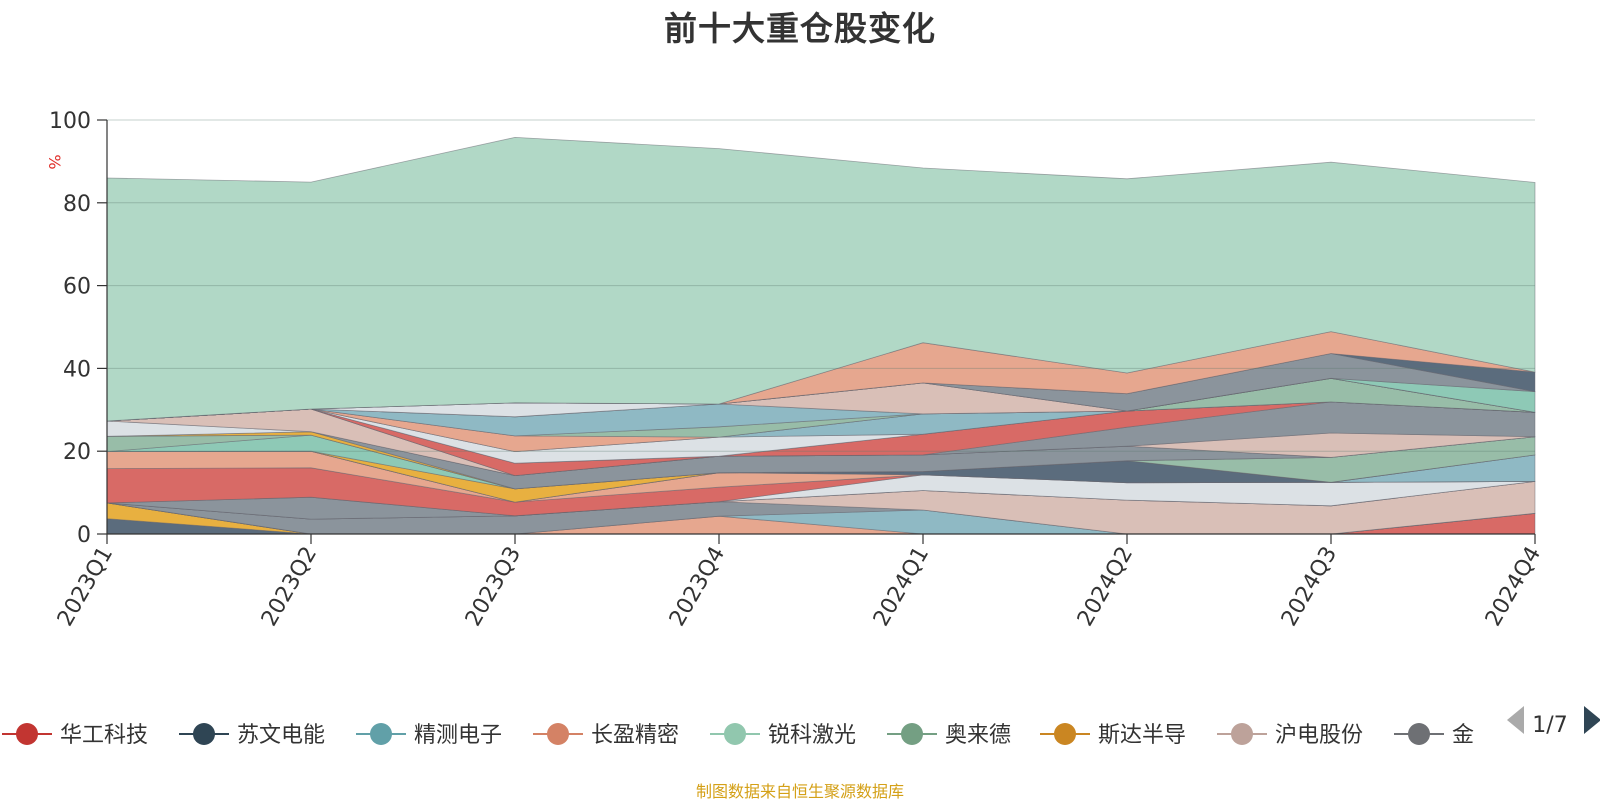 This screenshot has height=802, width=1600. I want to click on x-tick-label: 2023Q4, so click(697, 587).